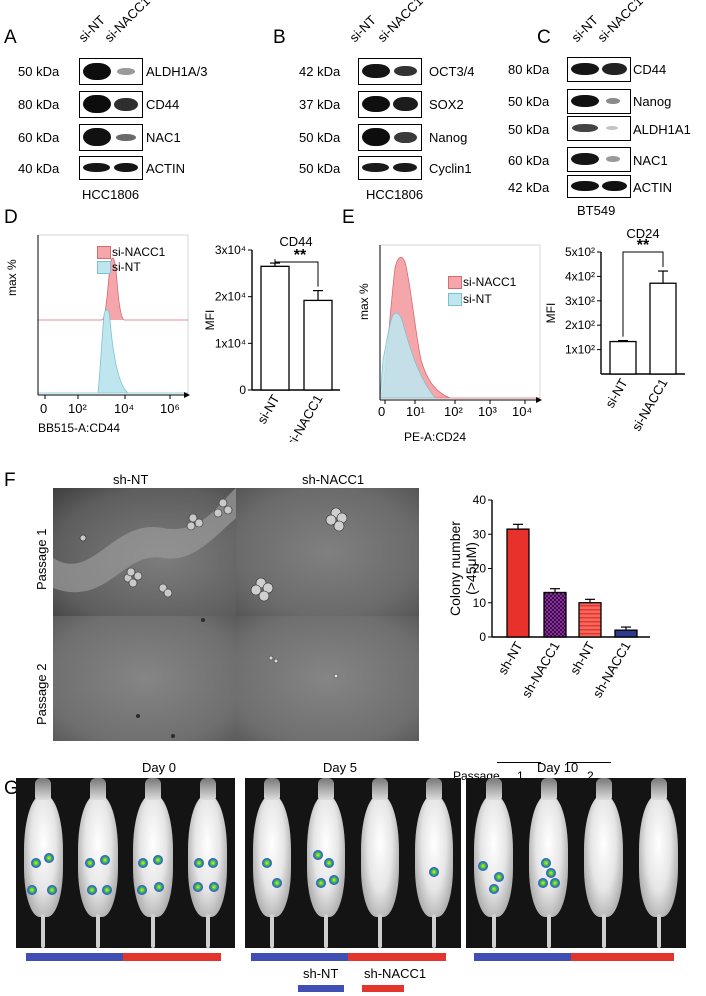 The width and height of the screenshot is (706, 996). Describe the element at coordinates (580, 350) in the screenshot. I see `y-tick-label: 1x10²` at that location.